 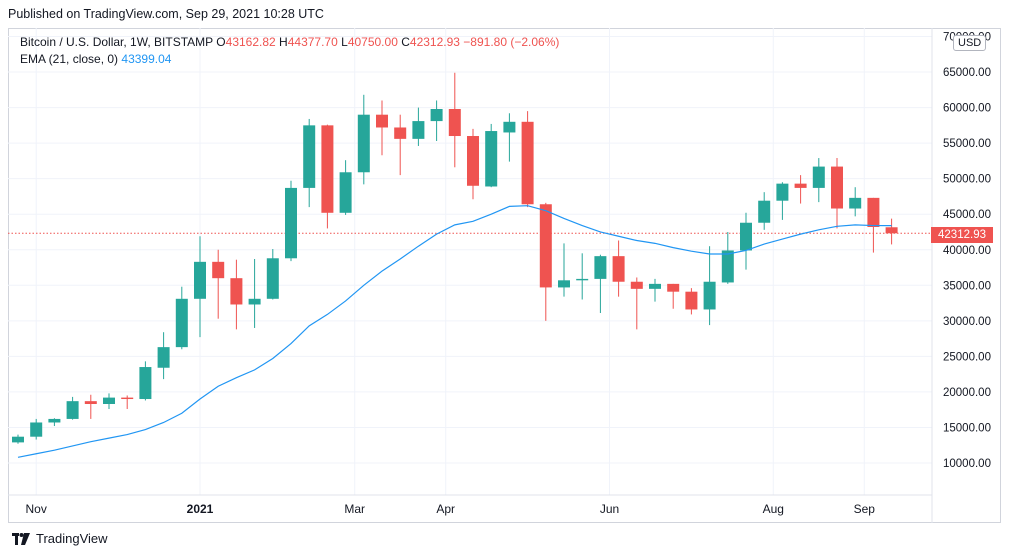 What do you see at coordinates (283, 42) in the screenshot?
I see `high-label: H` at bounding box center [283, 42].